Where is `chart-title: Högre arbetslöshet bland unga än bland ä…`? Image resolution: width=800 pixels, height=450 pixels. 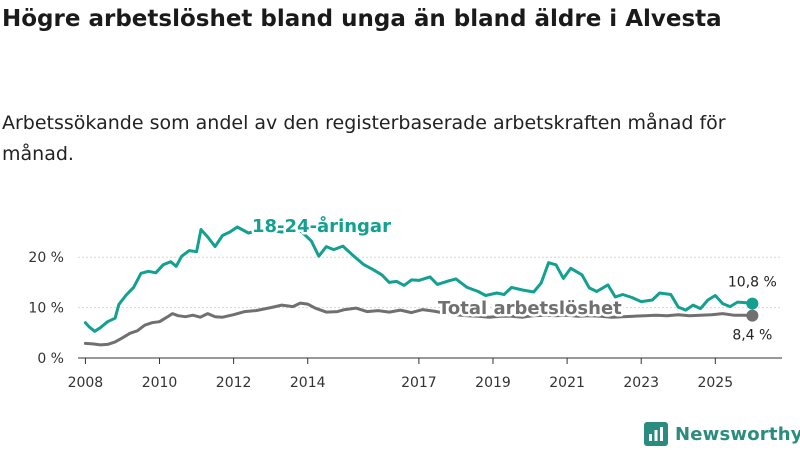
chart-title: Högre arbetslöshet bland unga än bland ä… is located at coordinates (362, 19).